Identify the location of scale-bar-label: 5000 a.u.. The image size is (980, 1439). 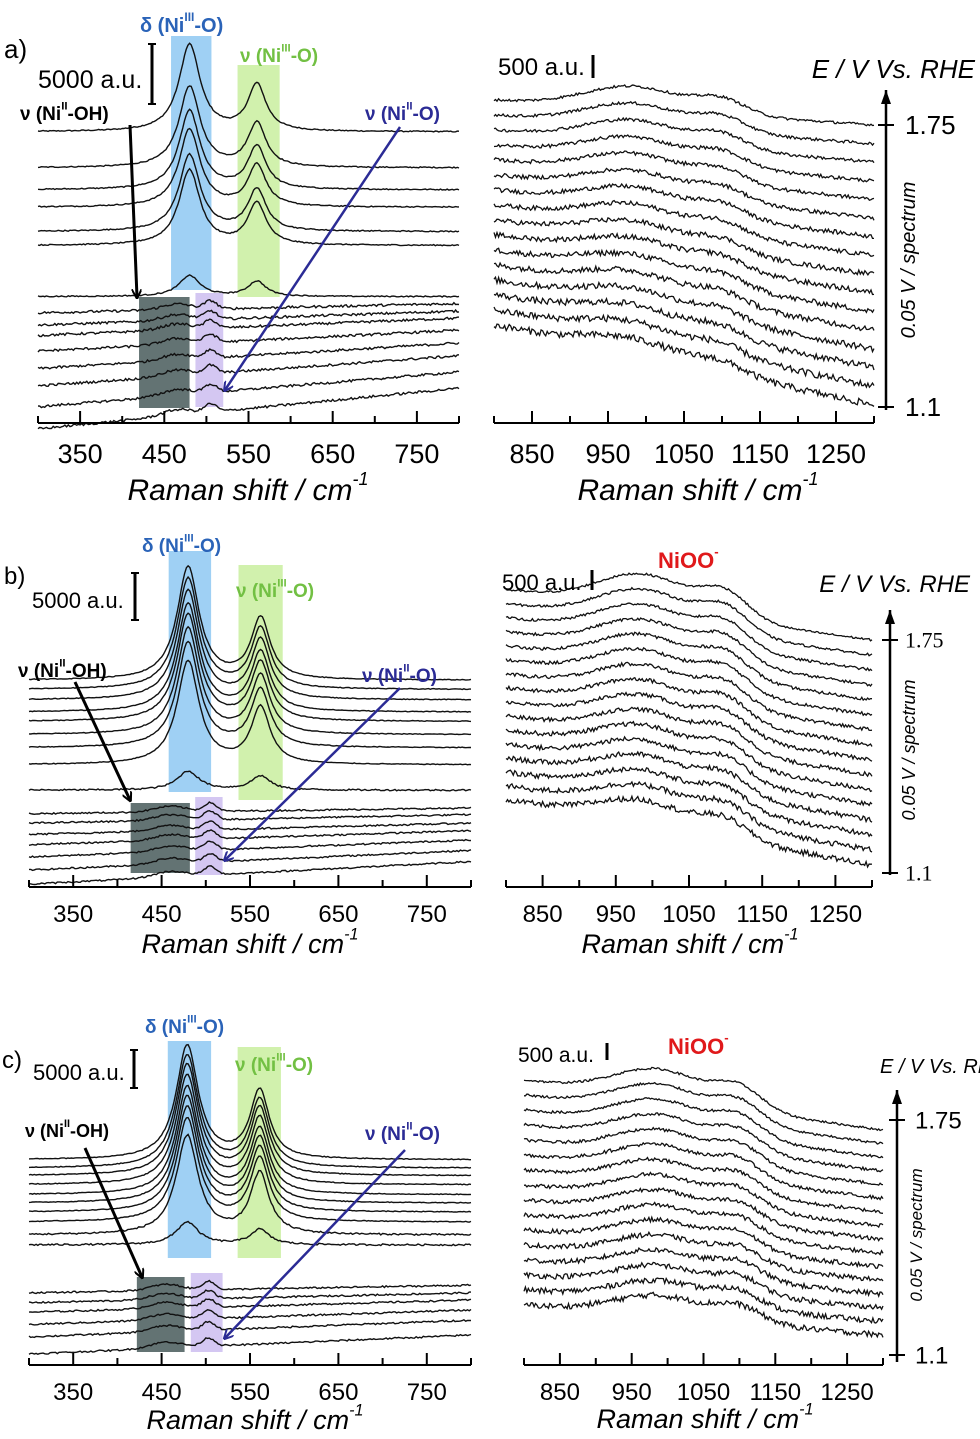
(90, 80).